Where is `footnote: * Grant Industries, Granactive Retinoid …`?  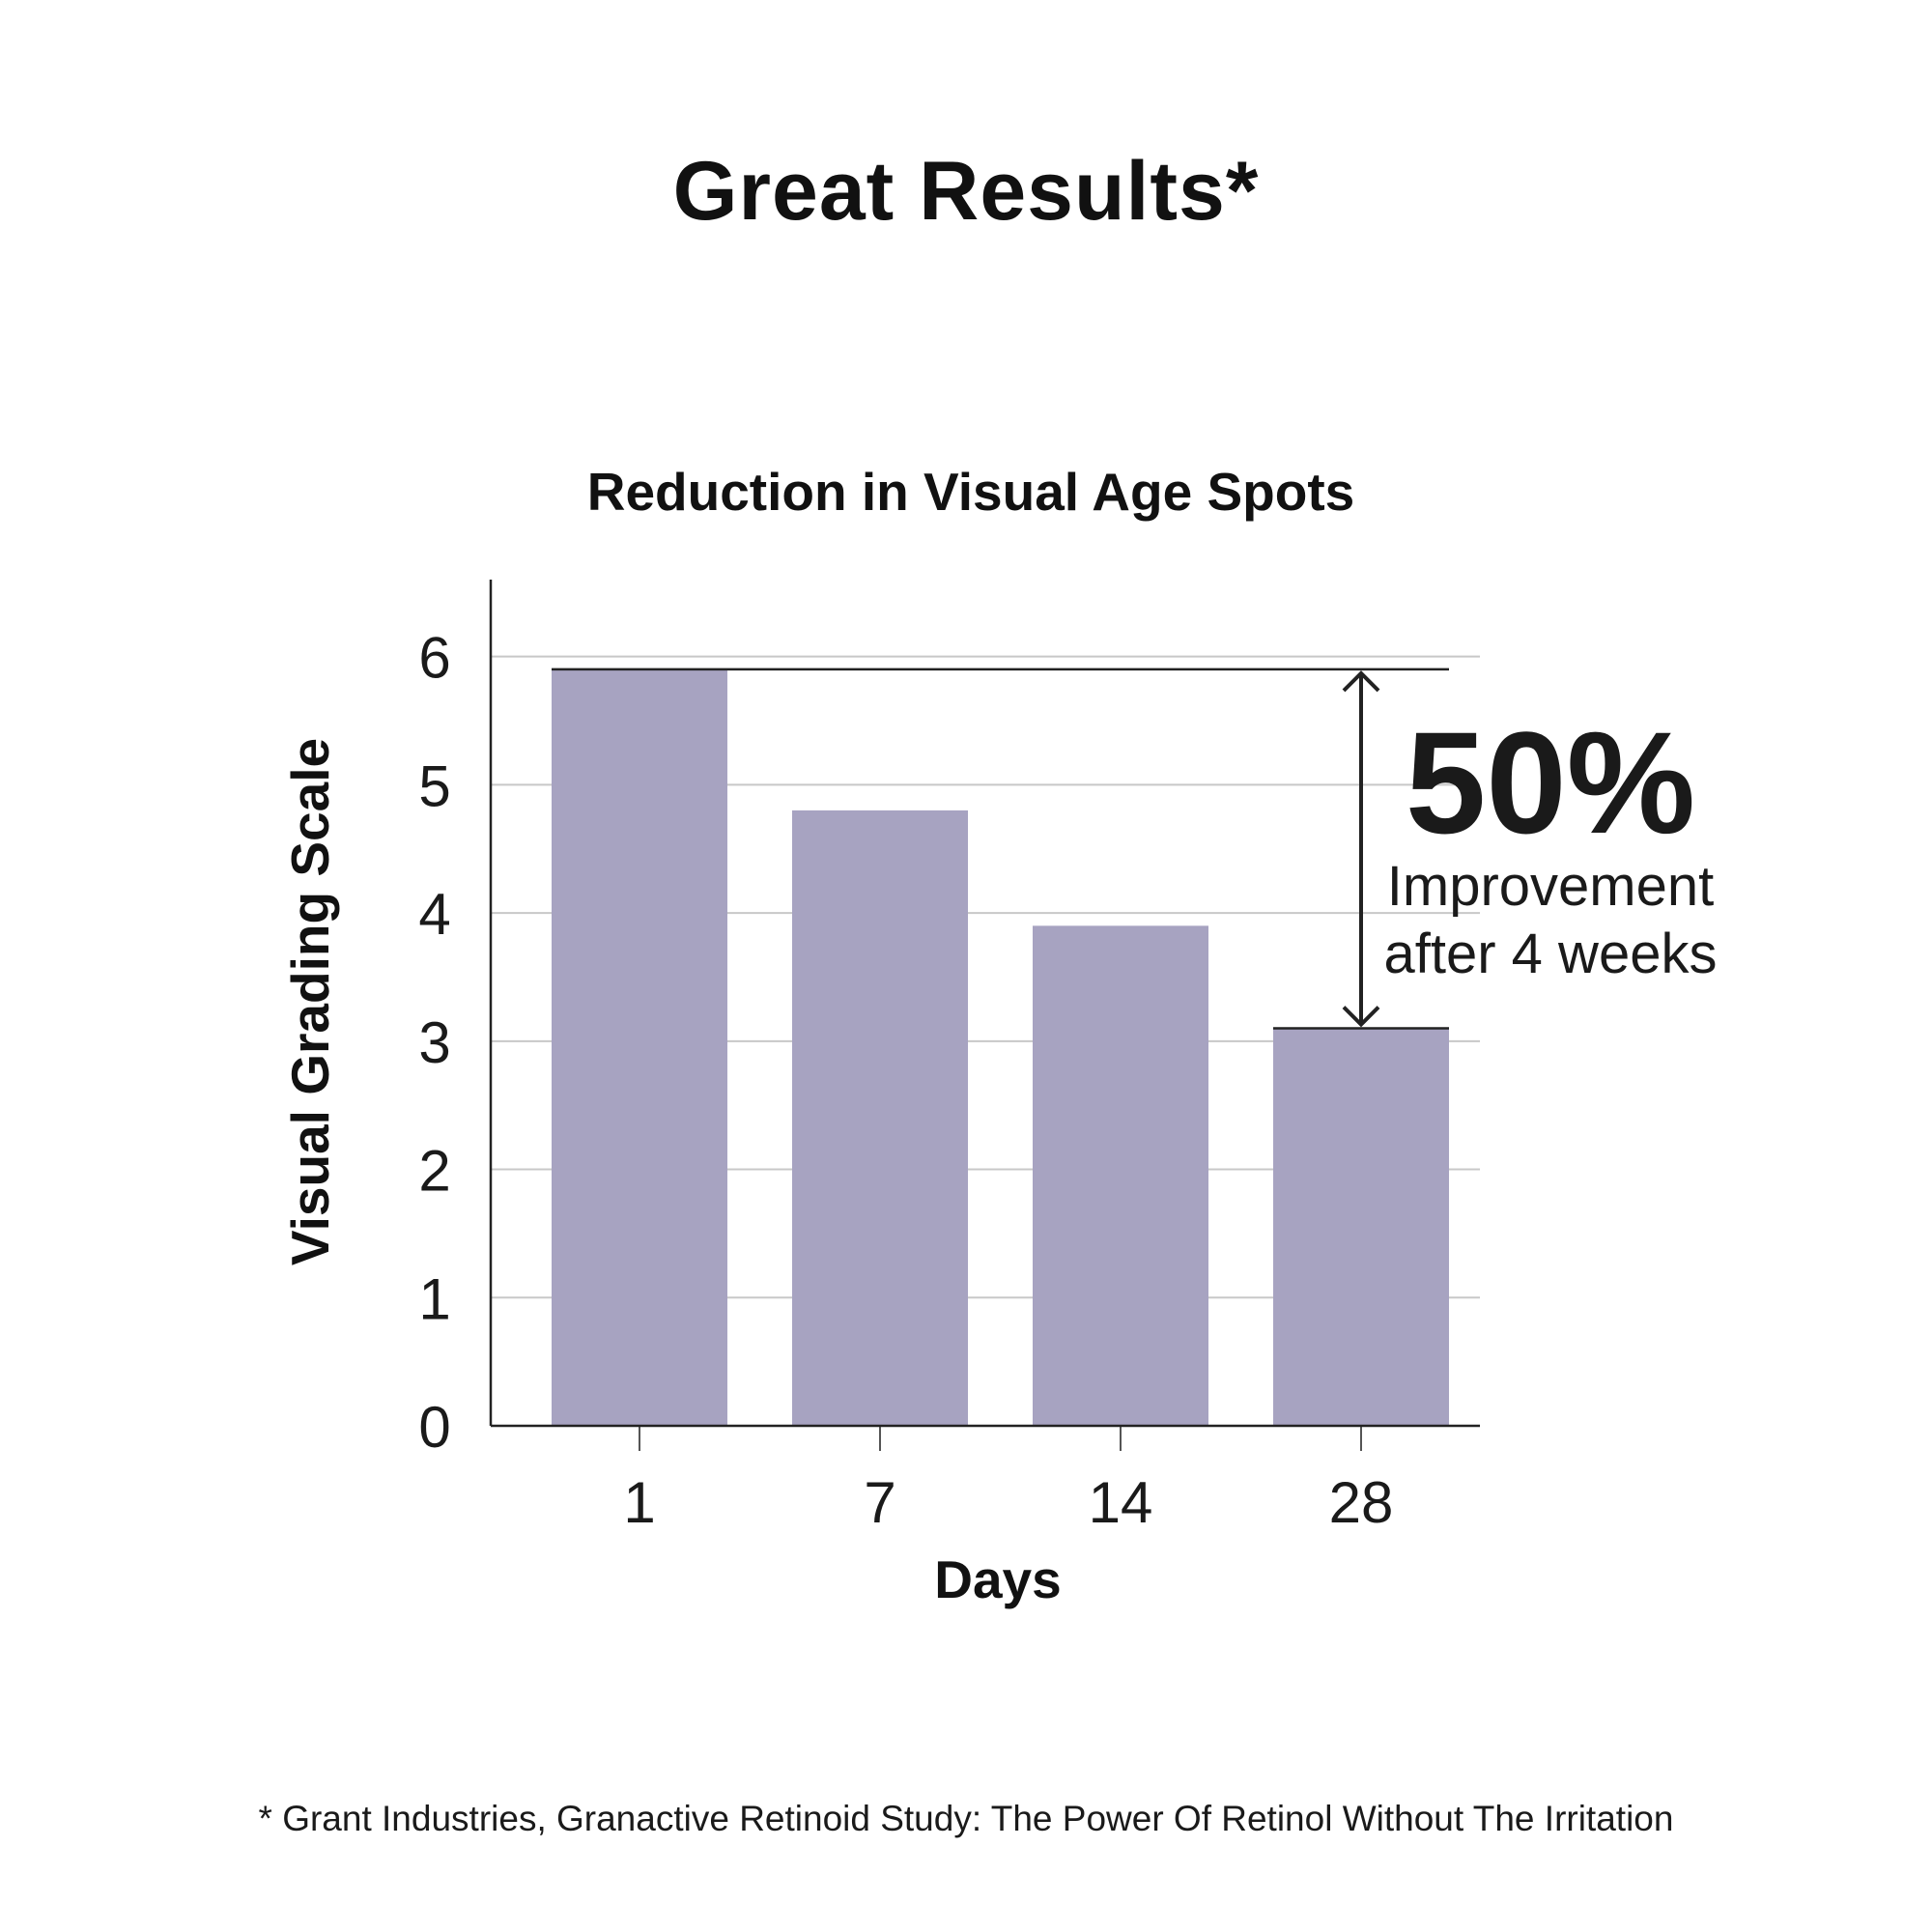 footnote: * Grant Industries, Granactive Retinoid … is located at coordinates (966, 1818).